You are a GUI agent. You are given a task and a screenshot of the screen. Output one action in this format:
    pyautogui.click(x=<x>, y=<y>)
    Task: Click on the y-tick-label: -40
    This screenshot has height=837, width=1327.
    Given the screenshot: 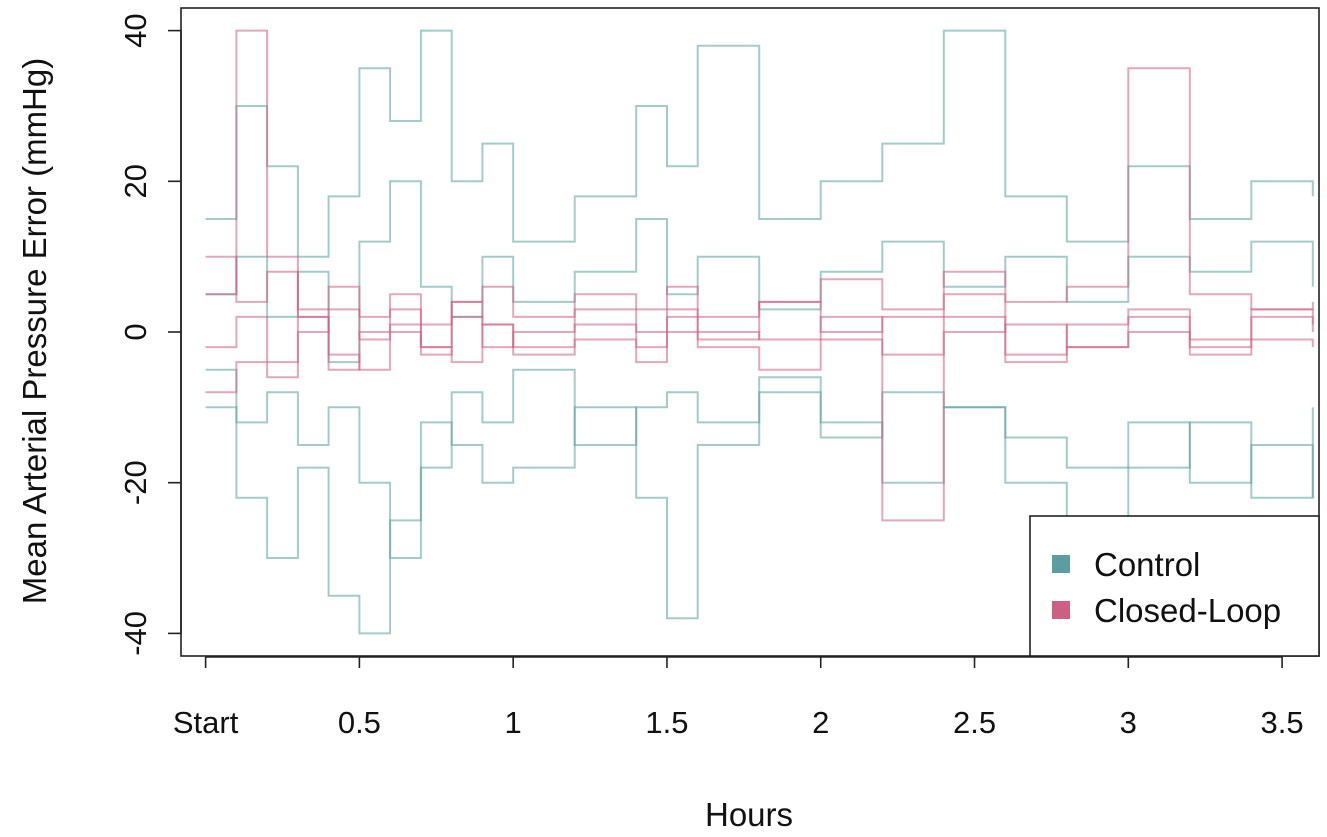 What is the action you would take?
    pyautogui.click(x=135, y=633)
    